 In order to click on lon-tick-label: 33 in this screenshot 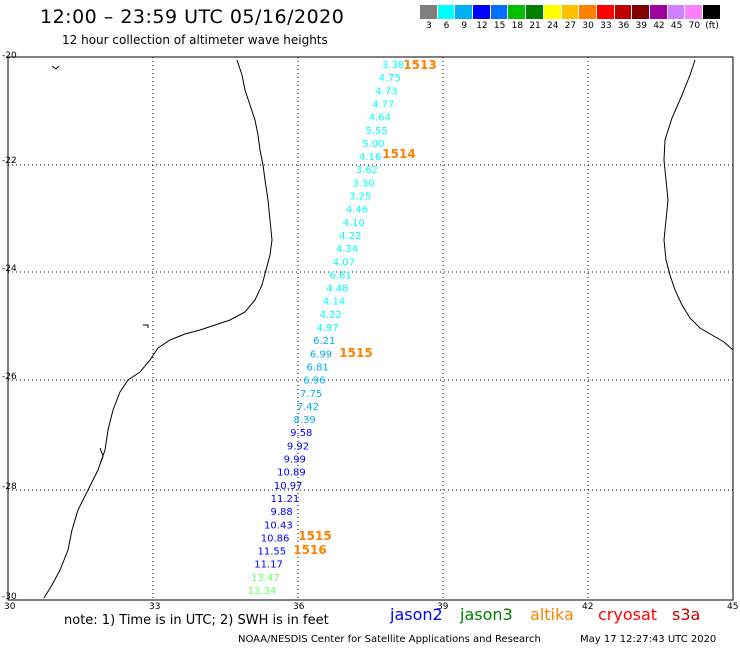, I will do `click(155, 607)`.